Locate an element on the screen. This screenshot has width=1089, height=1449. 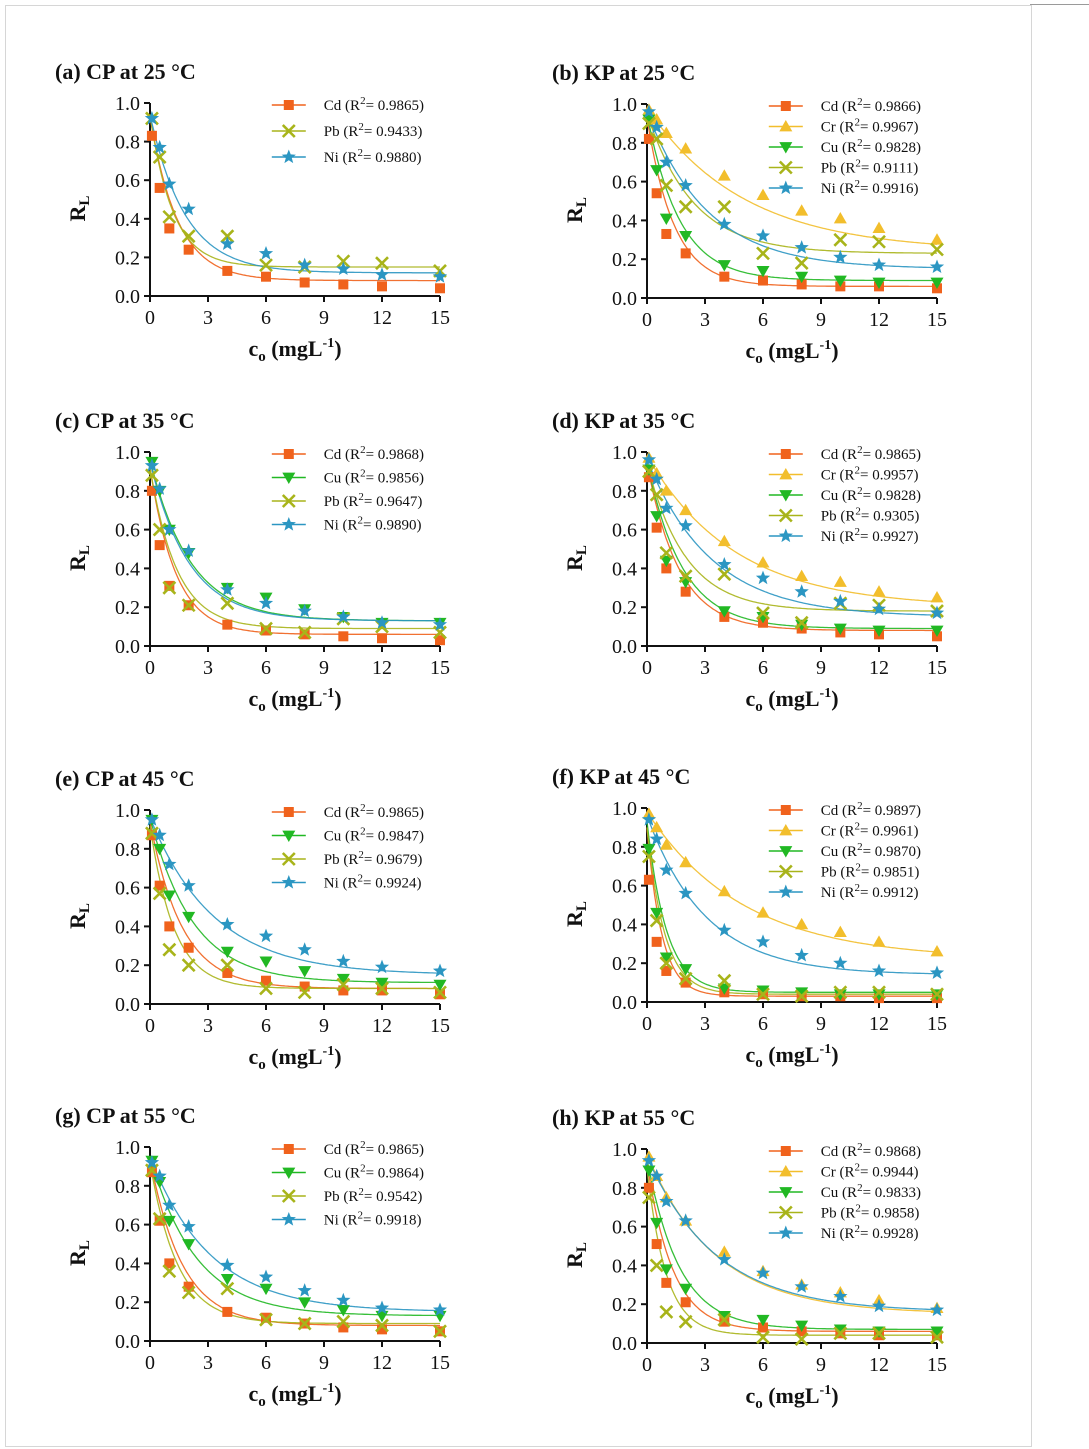
y-tick-label: 0.4 is located at coordinates (127, 927).